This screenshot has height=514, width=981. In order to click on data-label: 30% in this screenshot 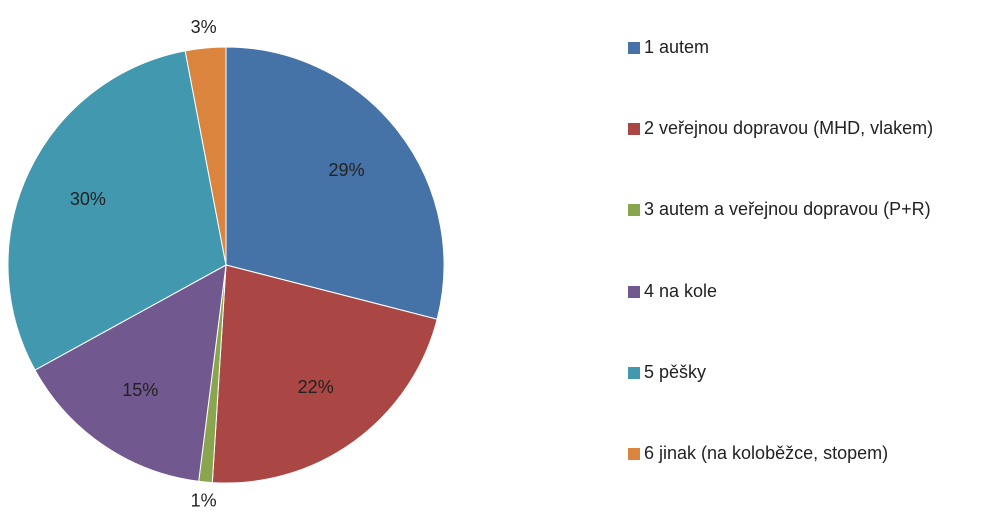, I will do `click(88, 199)`.